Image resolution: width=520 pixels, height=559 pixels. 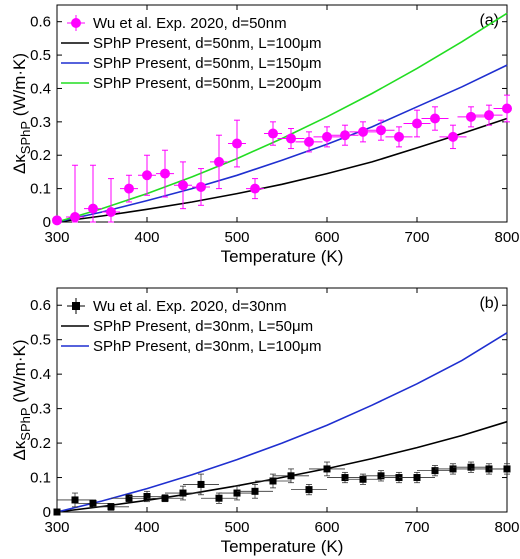 What do you see at coordinates (190, 23) in the screenshot?
I see `legend-label: Wu et al. Exp. 2020, d=50nm` at bounding box center [190, 23].